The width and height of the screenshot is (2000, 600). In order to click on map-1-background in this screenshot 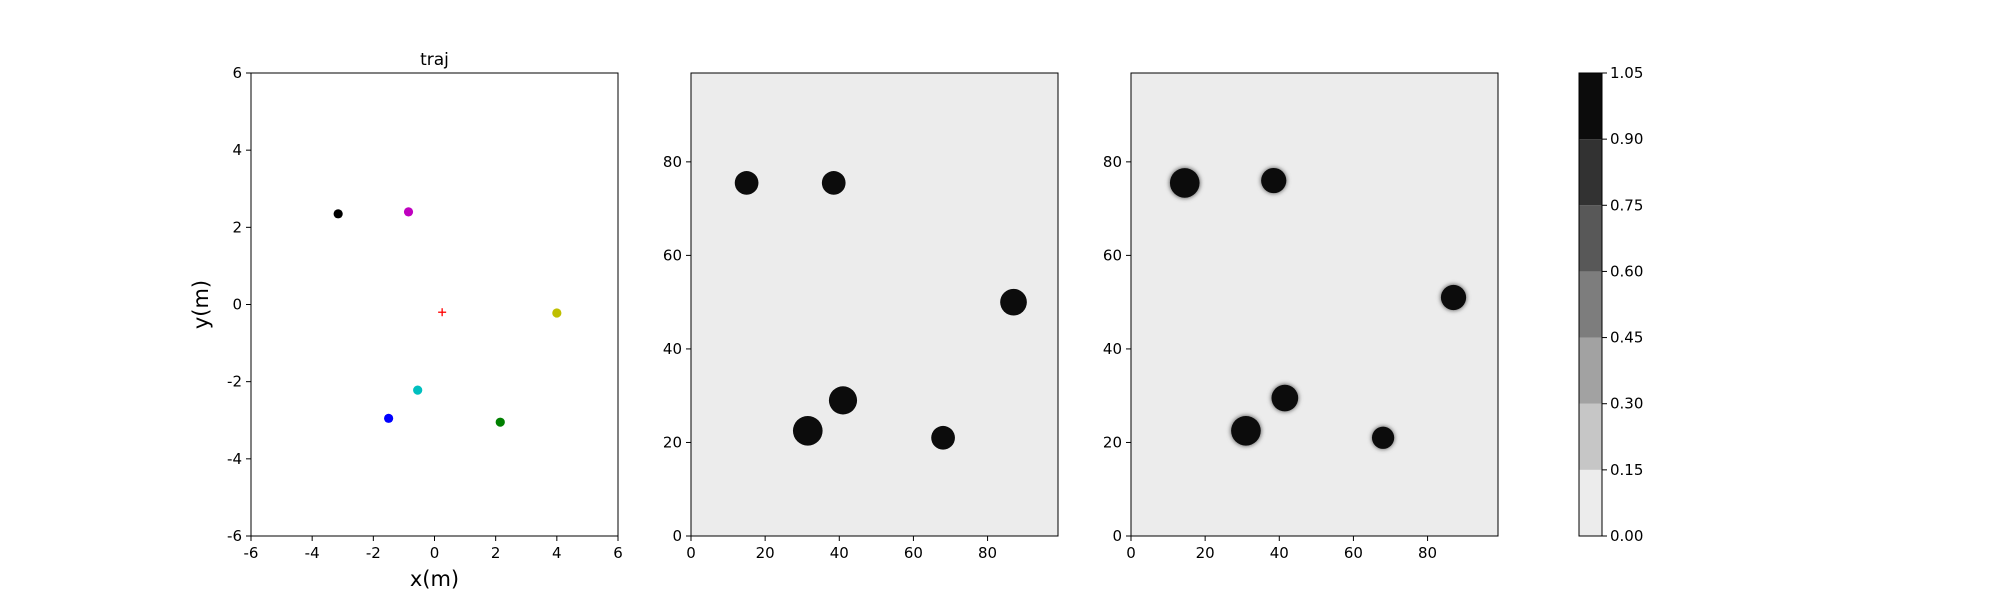, I will do `click(874, 304)`.